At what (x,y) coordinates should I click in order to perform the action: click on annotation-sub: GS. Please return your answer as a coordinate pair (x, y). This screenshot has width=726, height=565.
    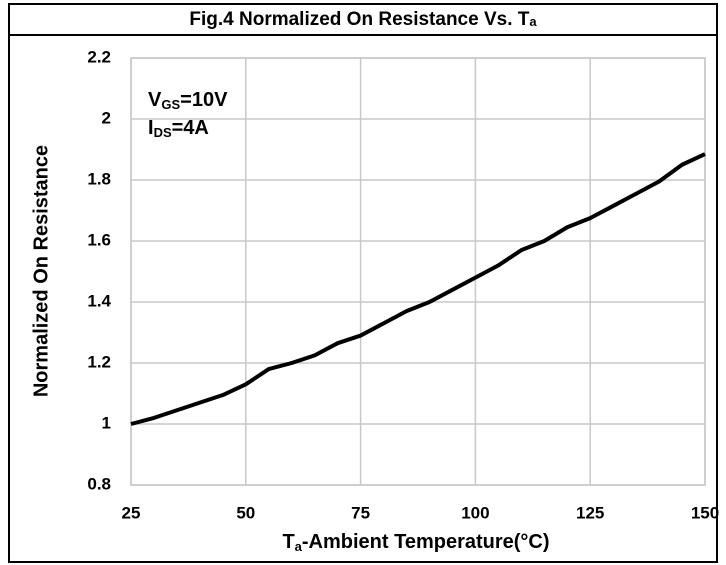
    Looking at the image, I should click on (170, 104).